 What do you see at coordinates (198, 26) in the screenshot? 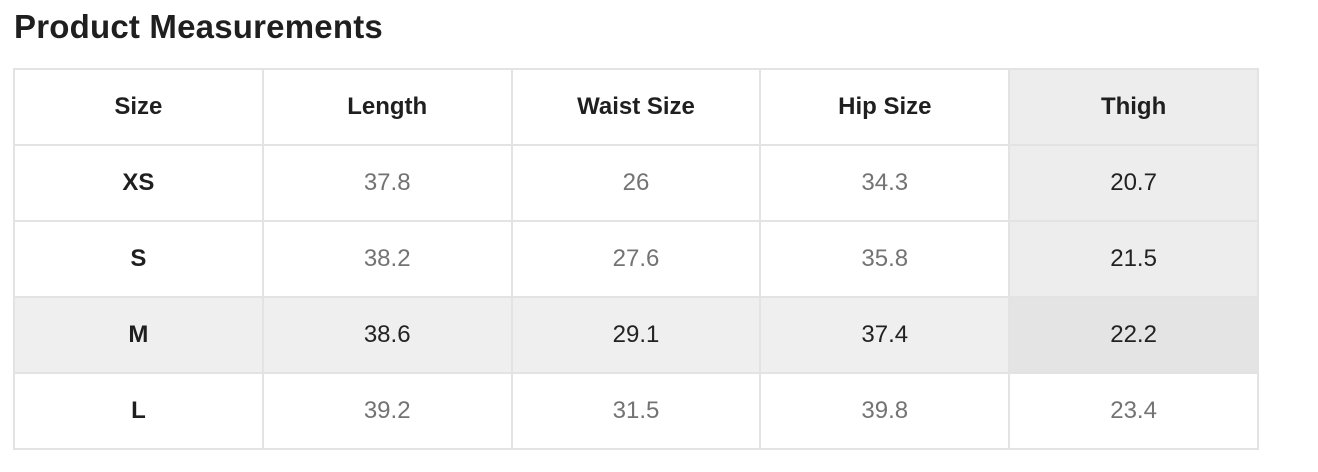
I see `page-title: Product Measurements` at bounding box center [198, 26].